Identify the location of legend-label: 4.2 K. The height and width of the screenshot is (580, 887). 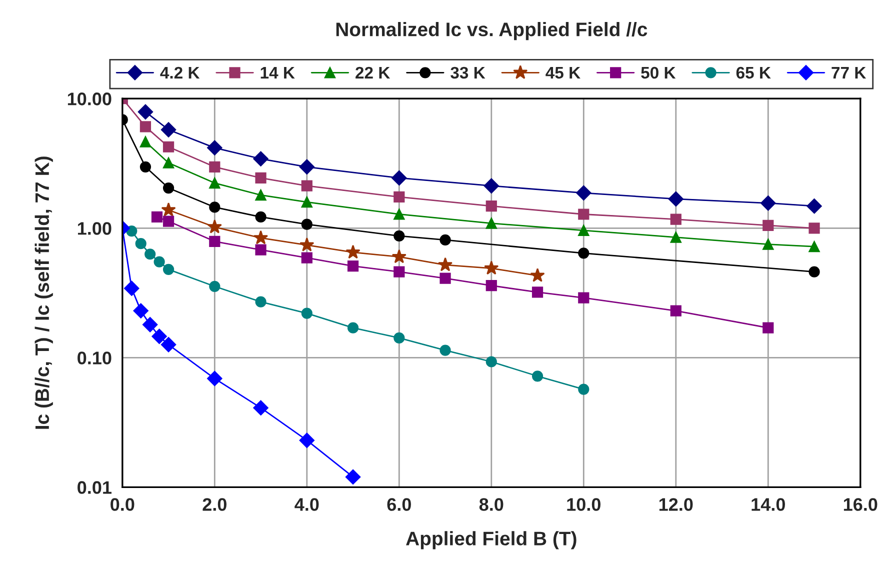
(180, 72).